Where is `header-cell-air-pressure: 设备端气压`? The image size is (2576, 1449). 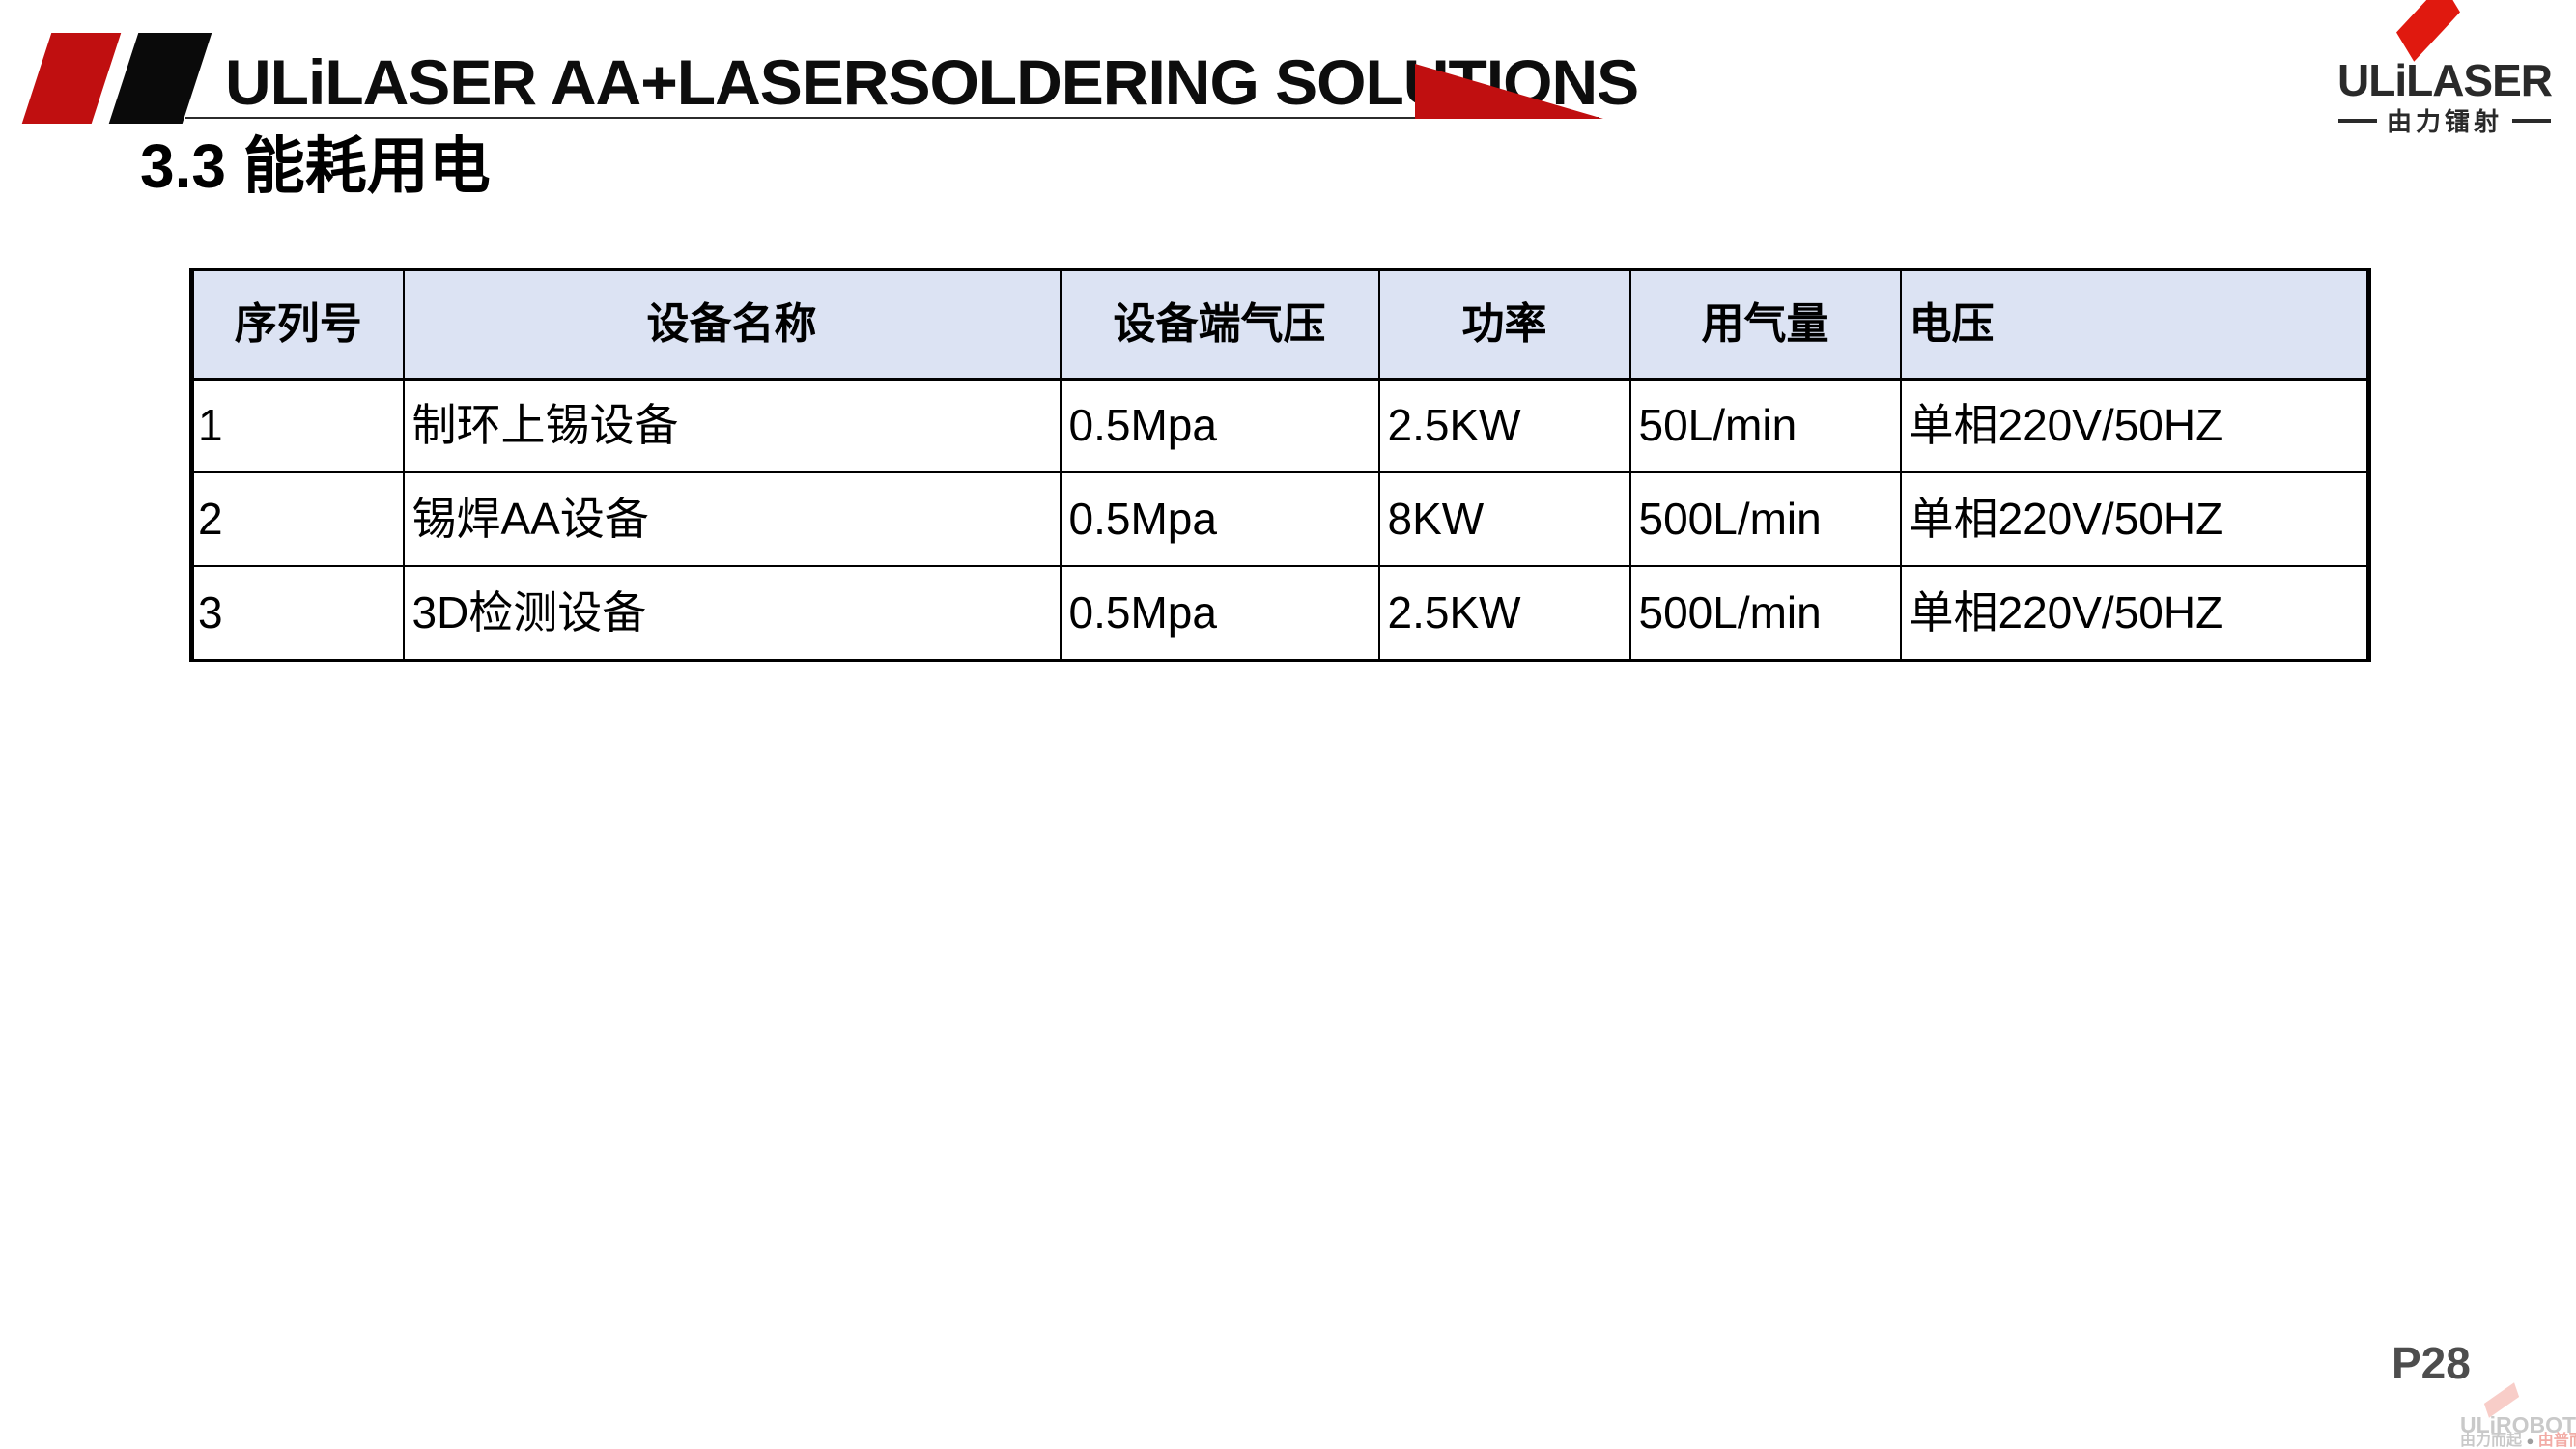 header-cell-air-pressure: 设备端气压 is located at coordinates (1219, 325).